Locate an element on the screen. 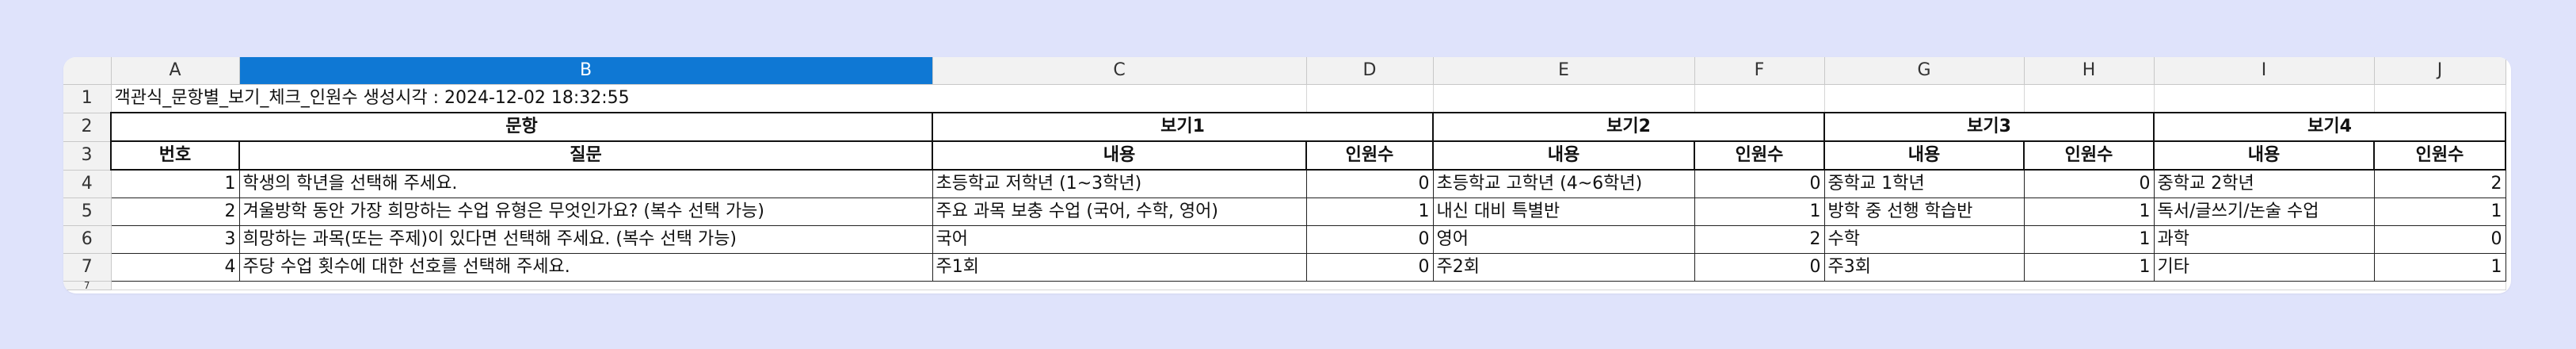  cell-option1-count: 1 is located at coordinates (1370, 212).